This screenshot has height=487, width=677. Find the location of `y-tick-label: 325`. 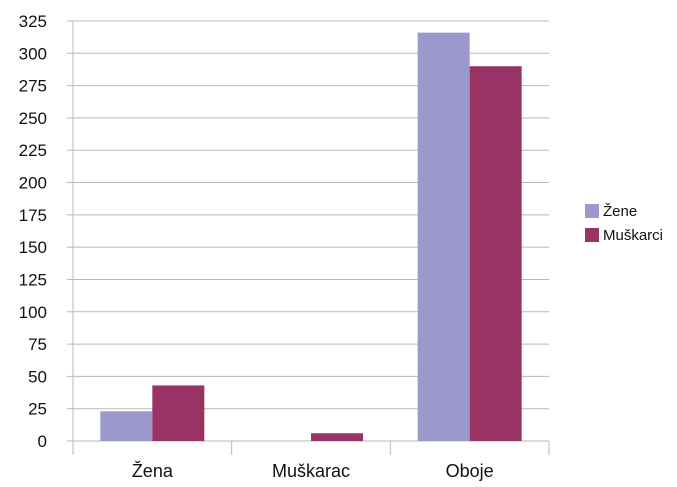

y-tick-label: 325 is located at coordinates (33, 21).